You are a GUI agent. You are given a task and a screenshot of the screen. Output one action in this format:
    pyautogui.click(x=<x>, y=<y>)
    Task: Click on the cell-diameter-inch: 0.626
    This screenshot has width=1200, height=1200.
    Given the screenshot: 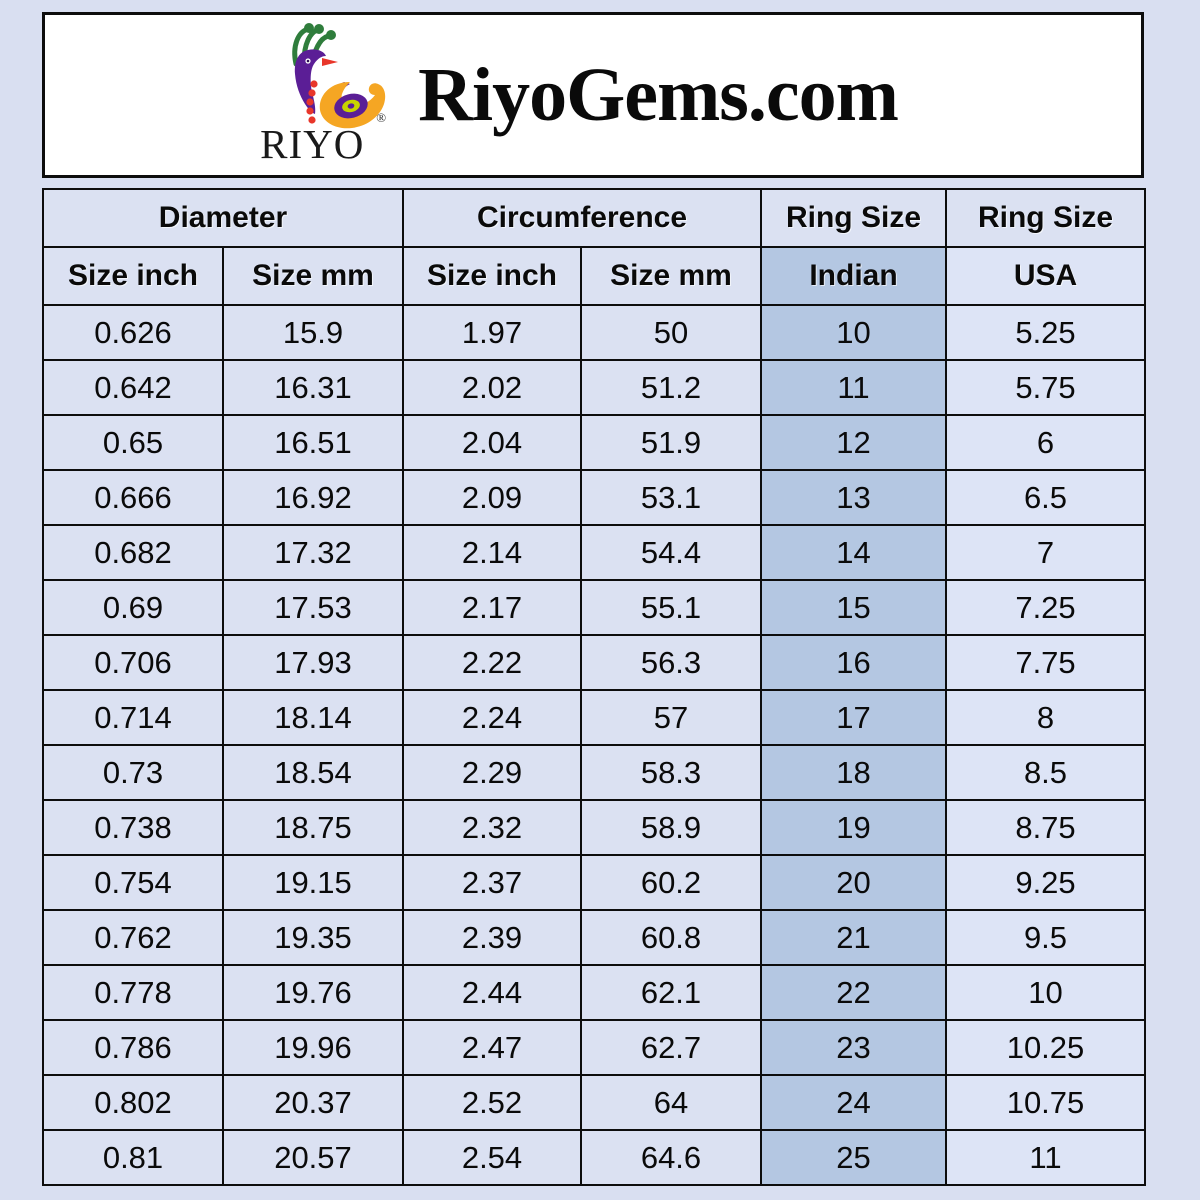 What is the action you would take?
    pyautogui.click(x=133, y=332)
    